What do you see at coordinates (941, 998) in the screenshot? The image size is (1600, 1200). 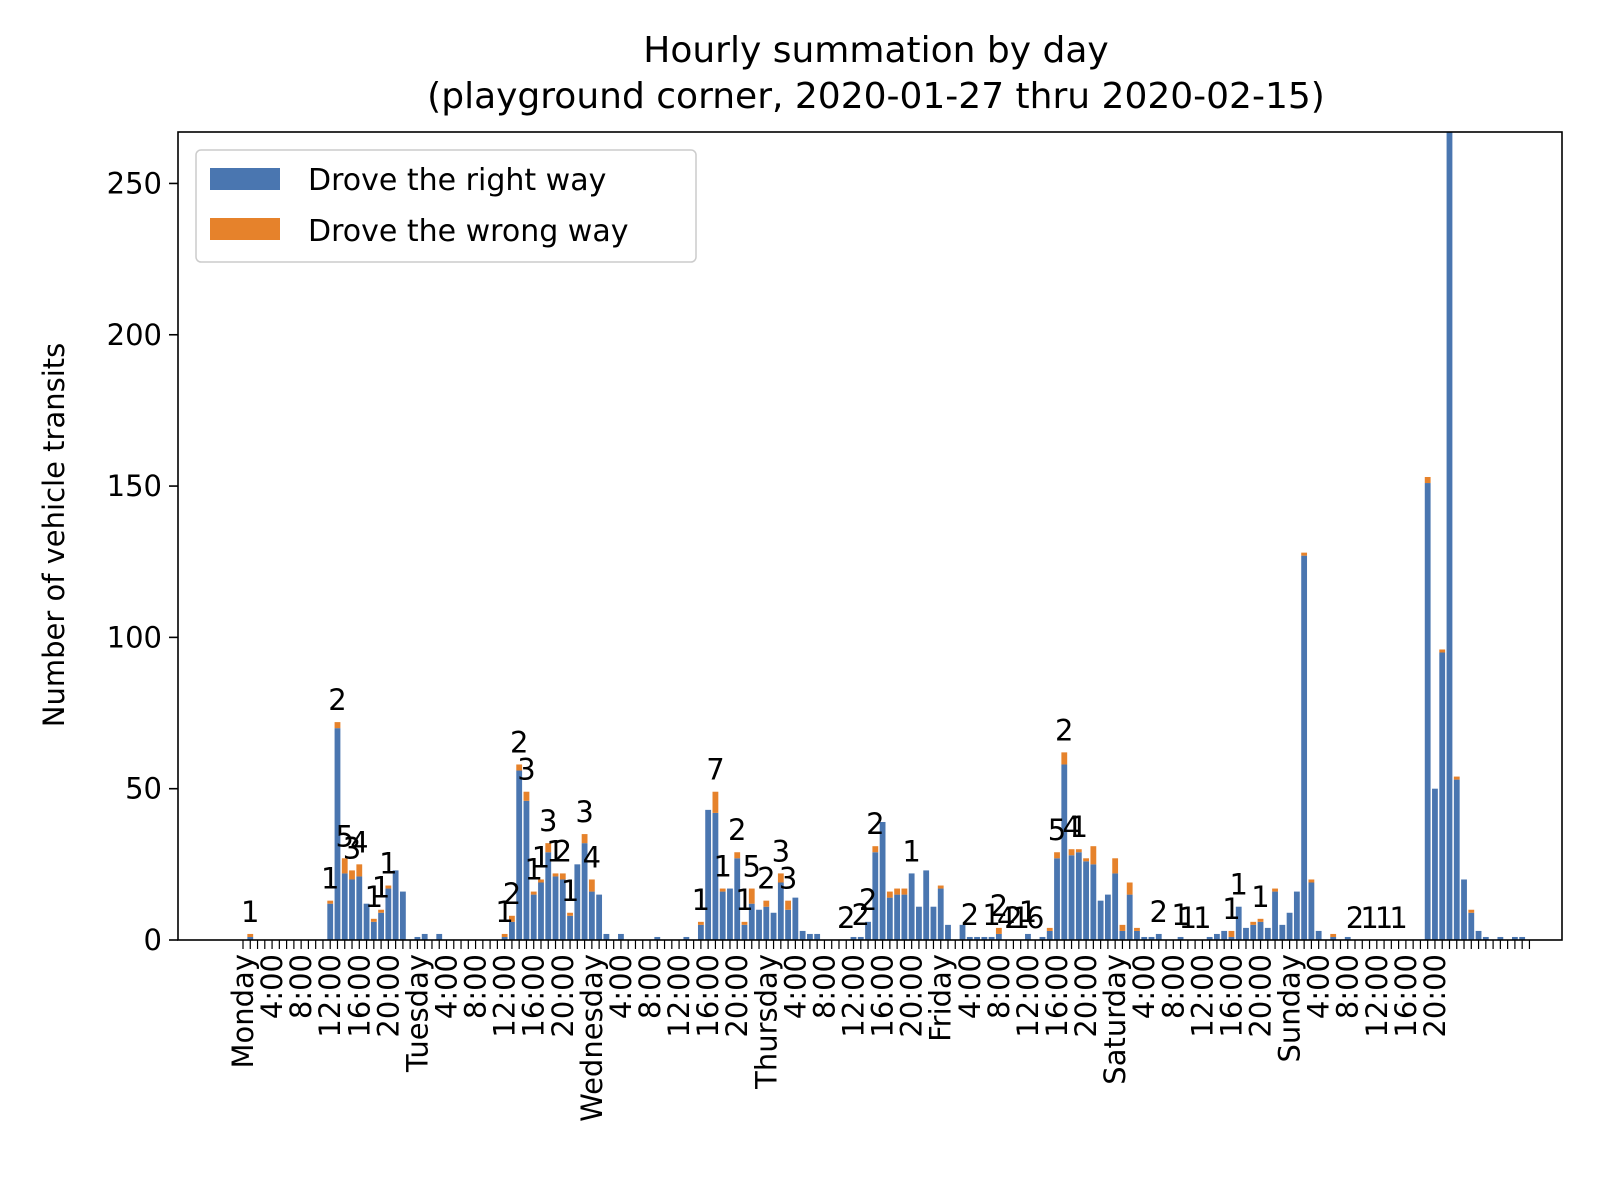 I see `x-tick-label-day: Friday` at bounding box center [941, 998].